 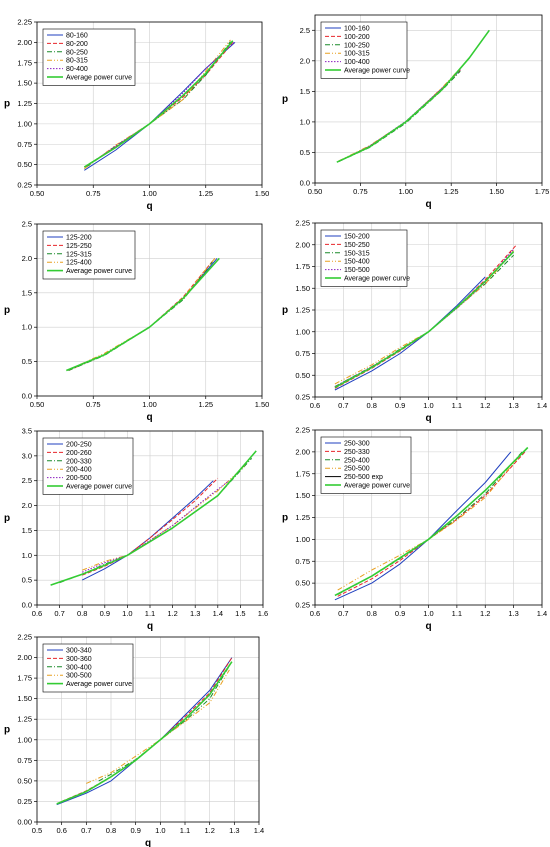 What do you see at coordinates (357, 460) in the screenshot?
I see `legend-label: 250-400` at bounding box center [357, 460].